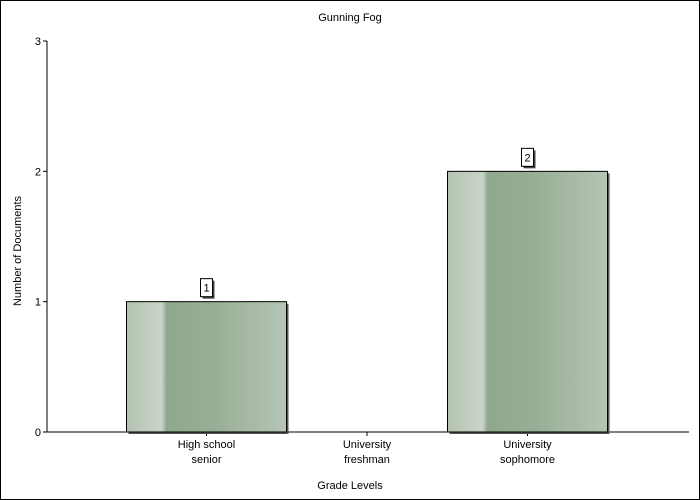  I want to click on data-label: 2, so click(527, 158).